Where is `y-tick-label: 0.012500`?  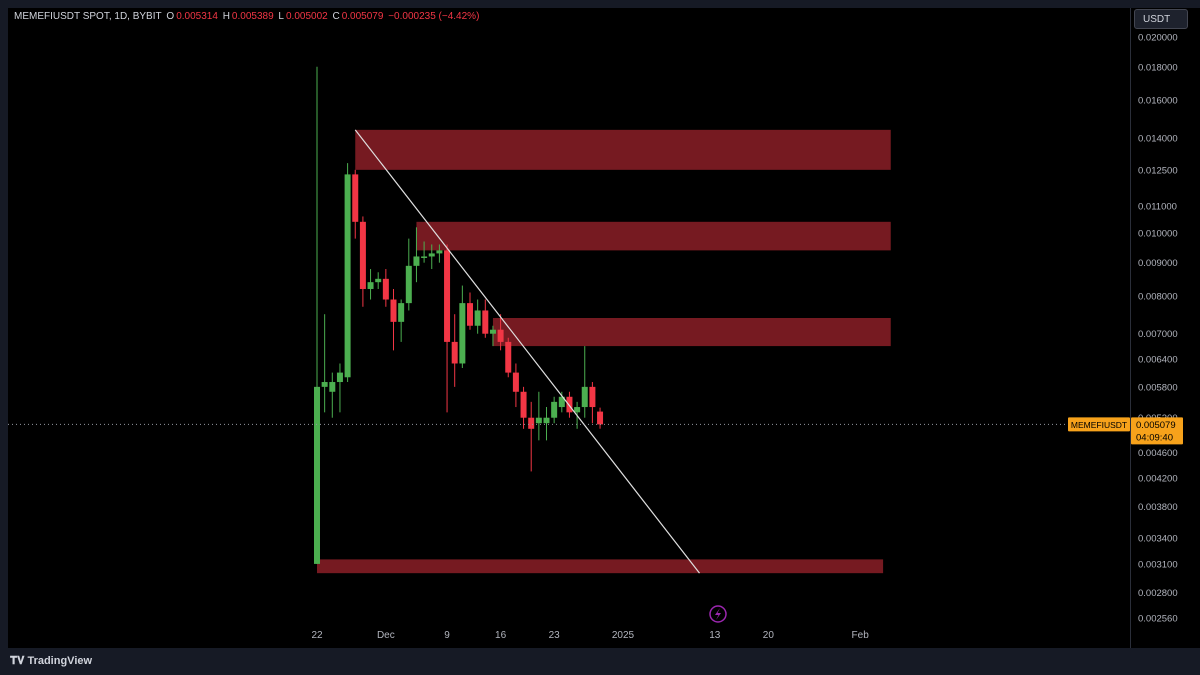 y-tick-label: 0.012500 is located at coordinates (1158, 170).